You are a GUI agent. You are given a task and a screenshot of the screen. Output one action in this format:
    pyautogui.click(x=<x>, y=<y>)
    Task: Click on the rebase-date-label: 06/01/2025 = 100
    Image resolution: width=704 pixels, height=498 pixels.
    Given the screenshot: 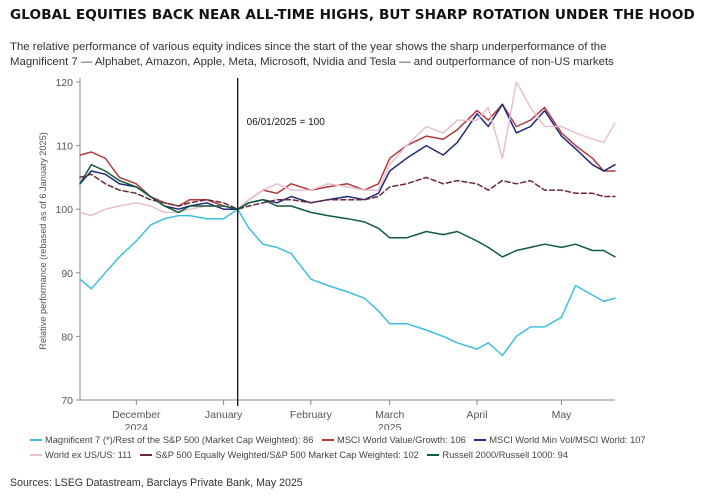 What is the action you would take?
    pyautogui.click(x=286, y=122)
    